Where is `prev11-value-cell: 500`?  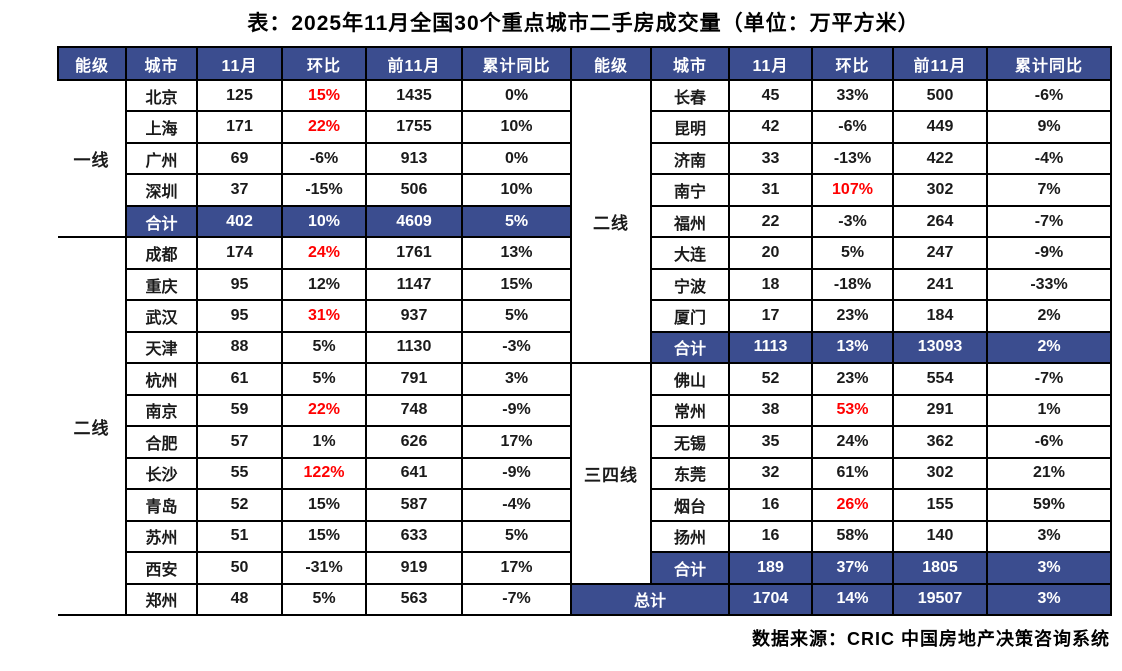
prev11-value-cell: 500 is located at coordinates (940, 95).